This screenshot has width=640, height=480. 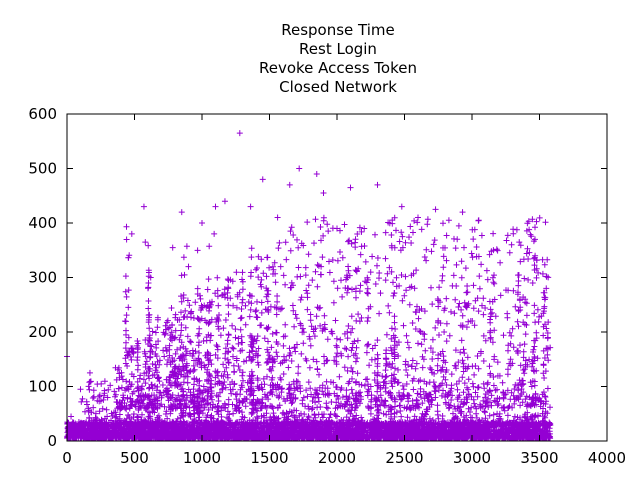 I want to click on y-tick-label: 100, so click(x=42, y=387).